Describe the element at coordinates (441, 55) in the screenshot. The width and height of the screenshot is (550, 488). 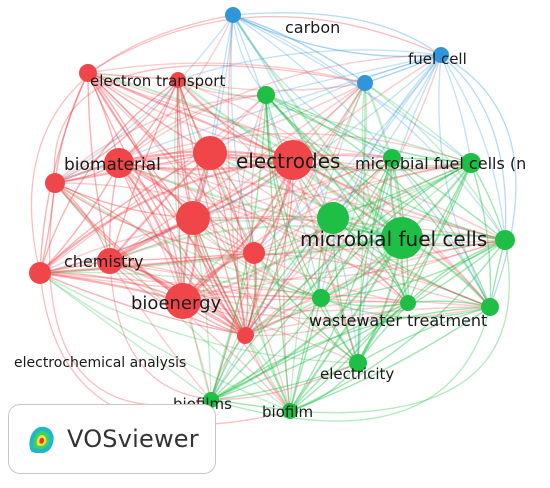
I see `node-fuel-cell` at that location.